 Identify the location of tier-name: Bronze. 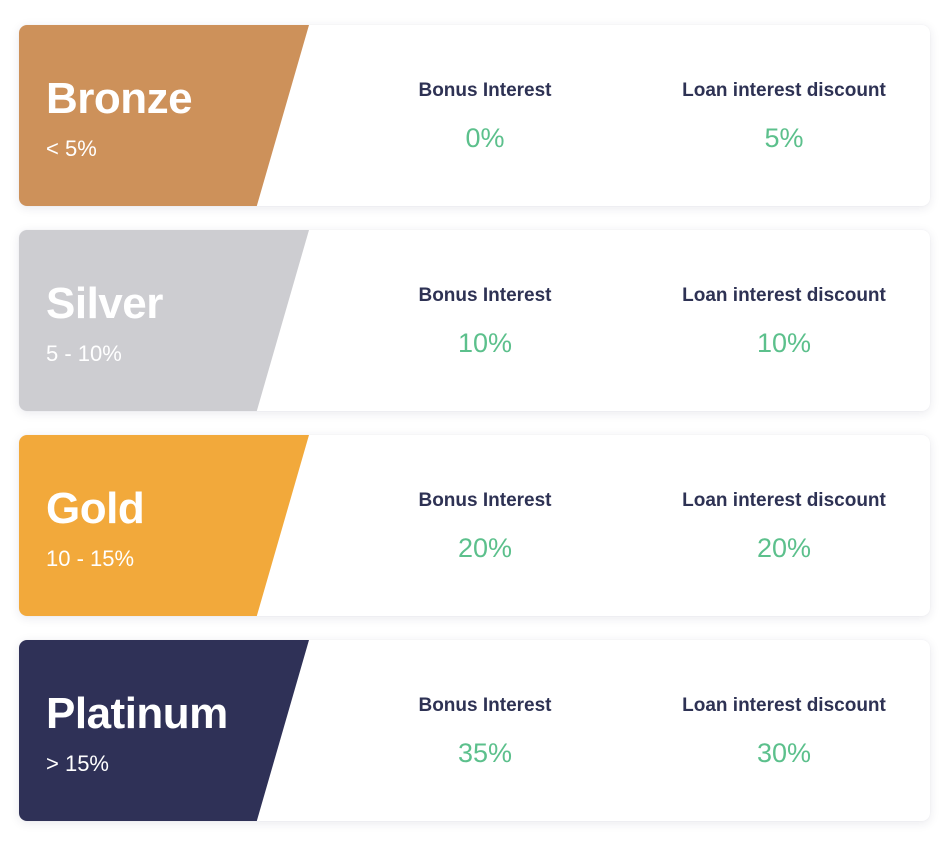
(119, 98).